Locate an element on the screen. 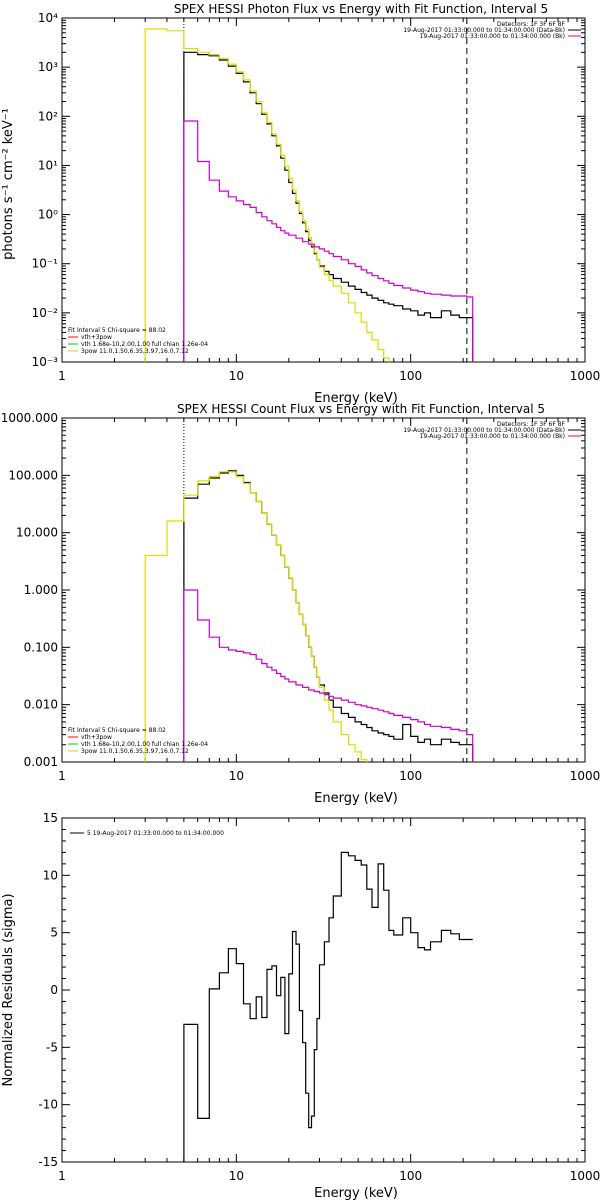 This screenshot has height=1200, width=600. residuals-series is located at coordinates (328, 1006).